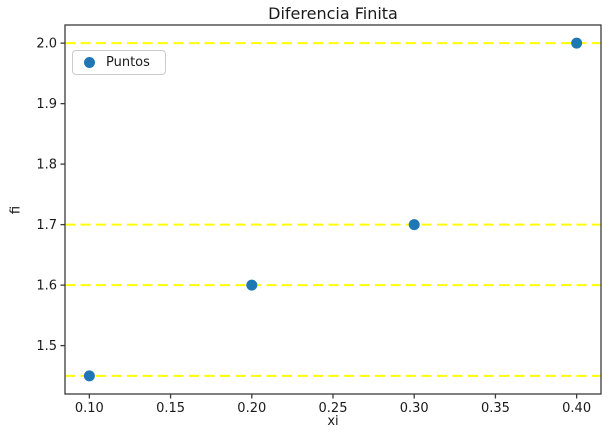 The image size is (615, 440). What do you see at coordinates (46, 286) in the screenshot?
I see `y-tick-label: 1.6` at bounding box center [46, 286].